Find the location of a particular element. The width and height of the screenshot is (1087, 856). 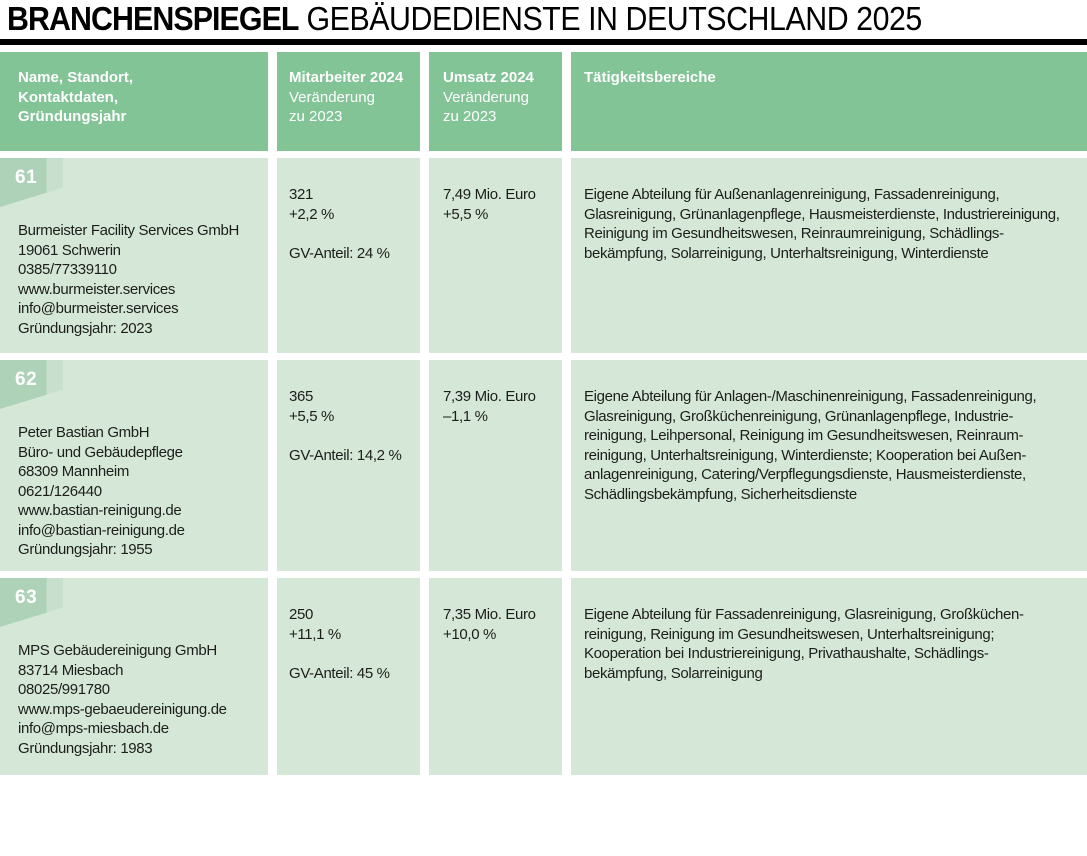

row-61-revenue-cell: 7,49 Mio. Euro +5,5 % is located at coordinates (495, 255).